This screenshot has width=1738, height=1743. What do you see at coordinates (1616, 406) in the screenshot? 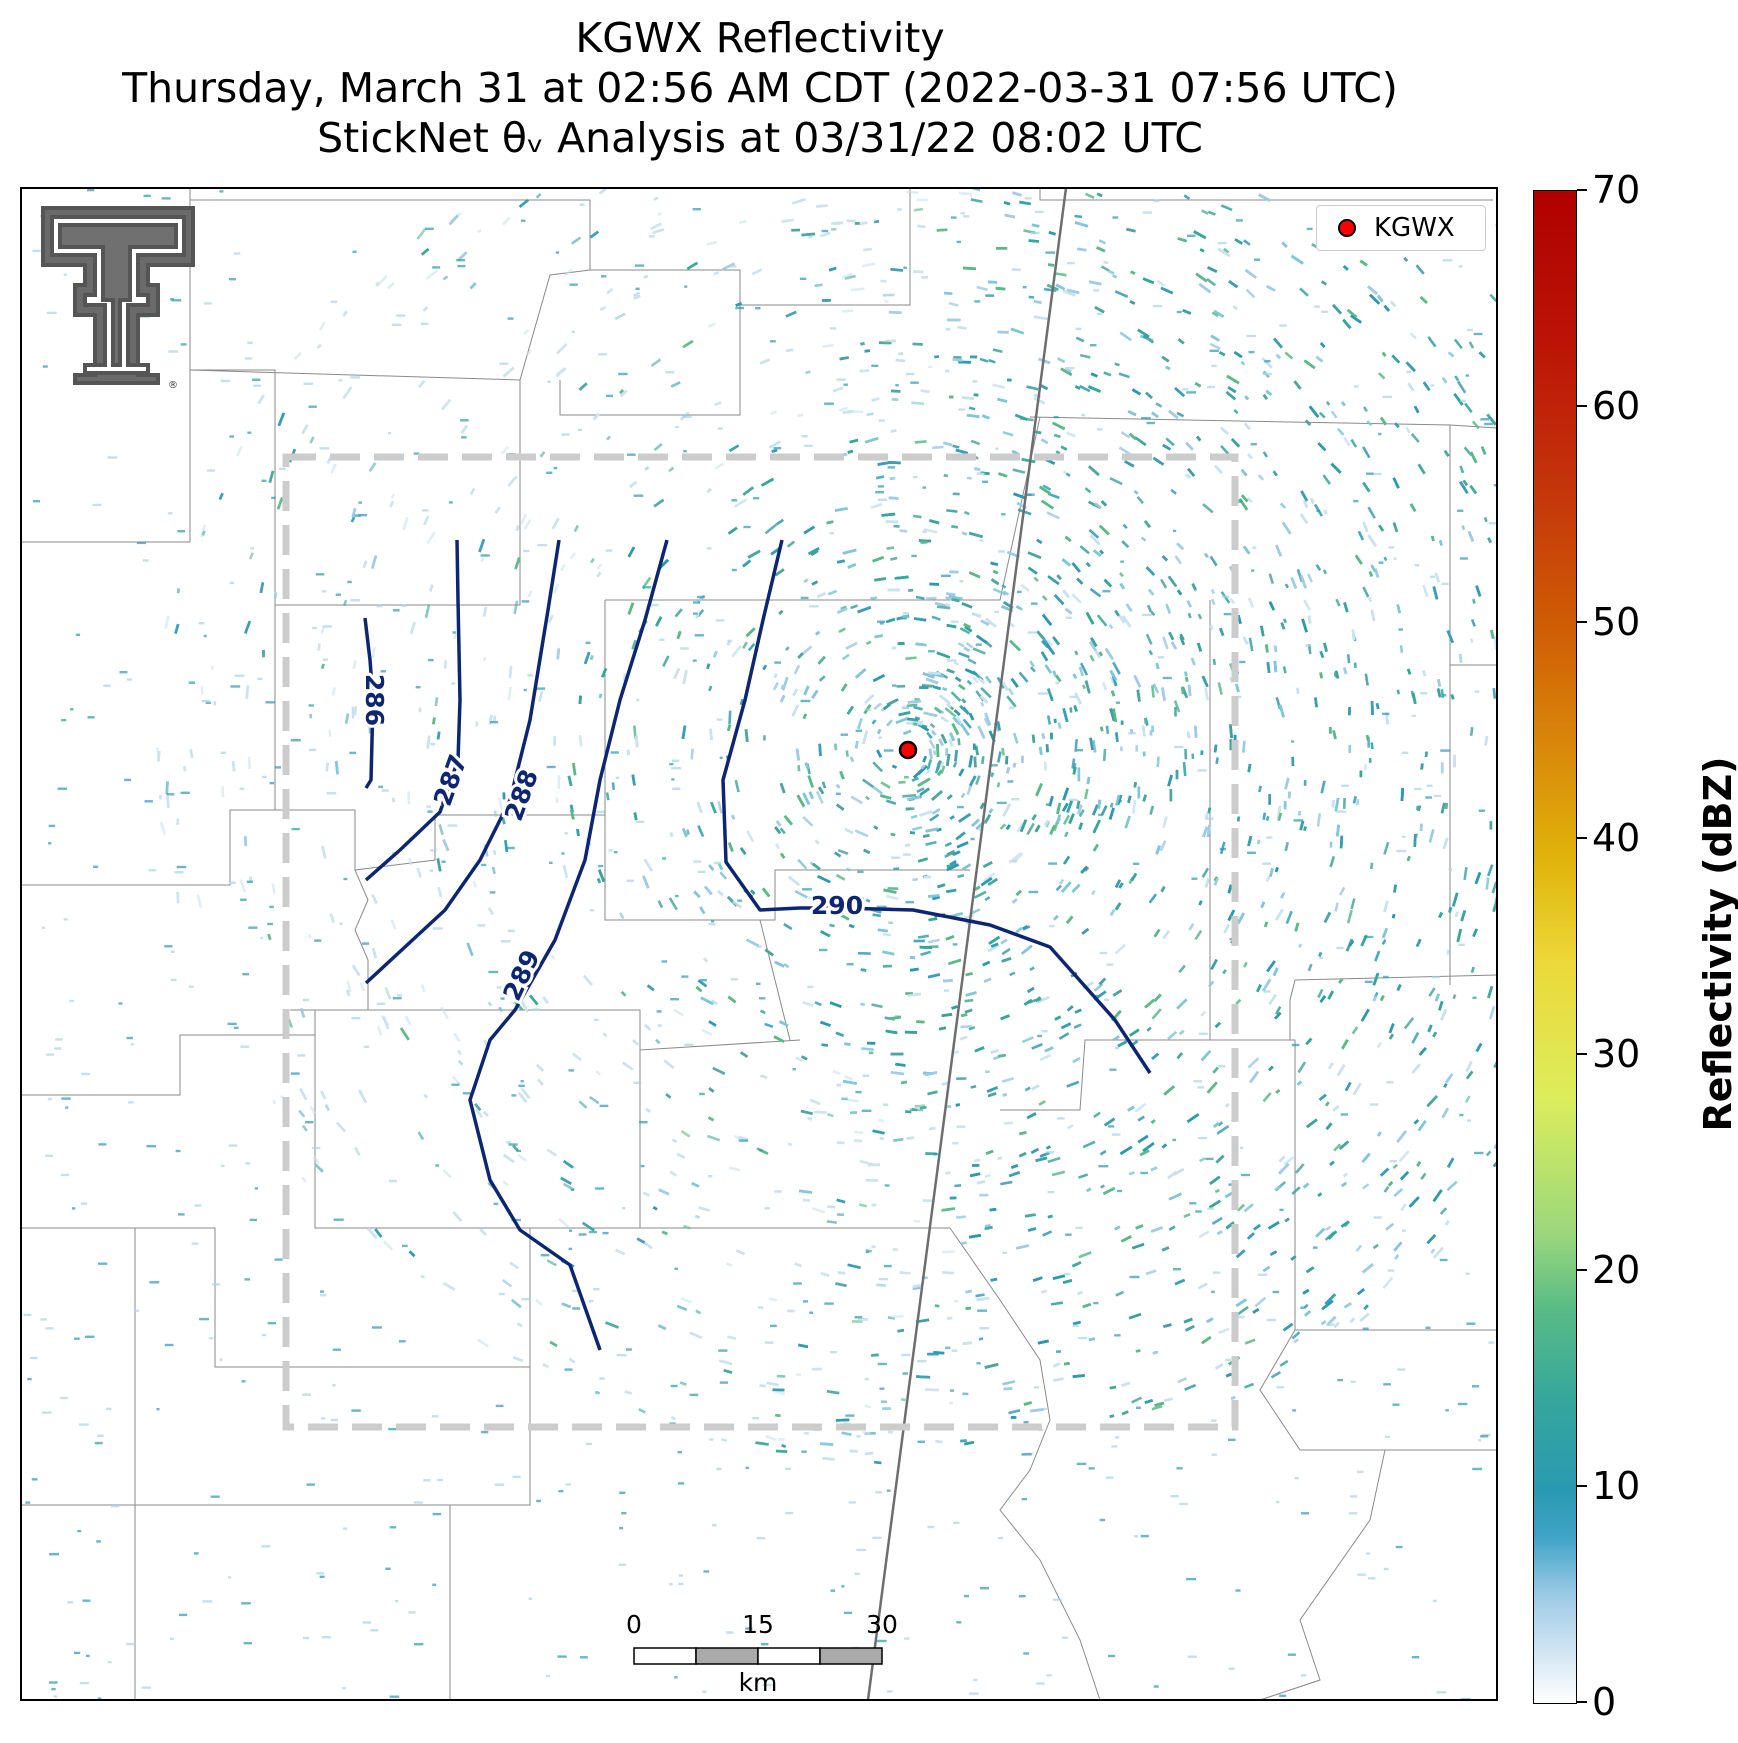
I see `colorbar-tick-label: 60` at bounding box center [1616, 406].